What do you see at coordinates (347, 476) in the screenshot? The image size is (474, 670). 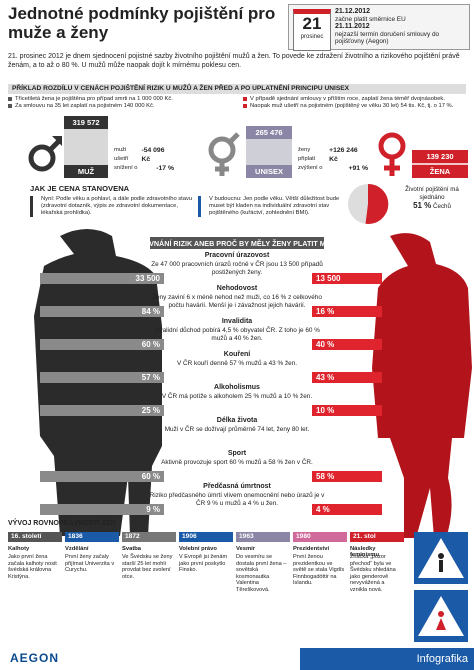 I see `women-bar: 58 %` at bounding box center [347, 476].